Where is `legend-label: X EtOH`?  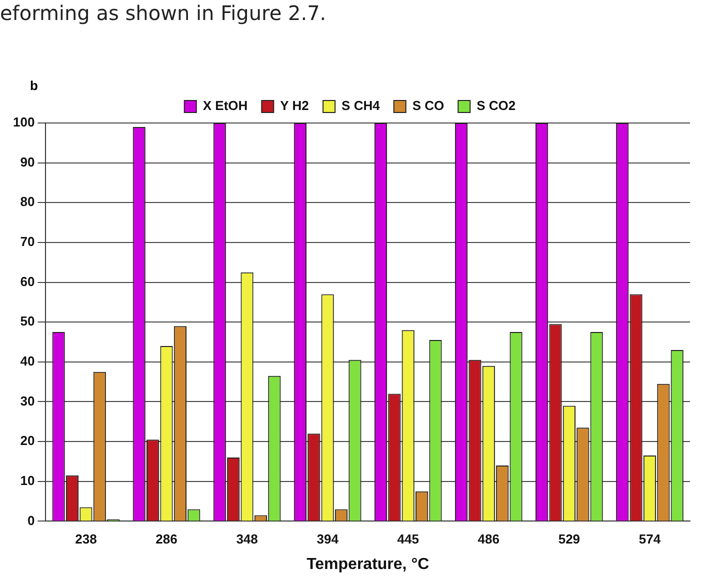 legend-label: X EtOH is located at coordinates (225, 106).